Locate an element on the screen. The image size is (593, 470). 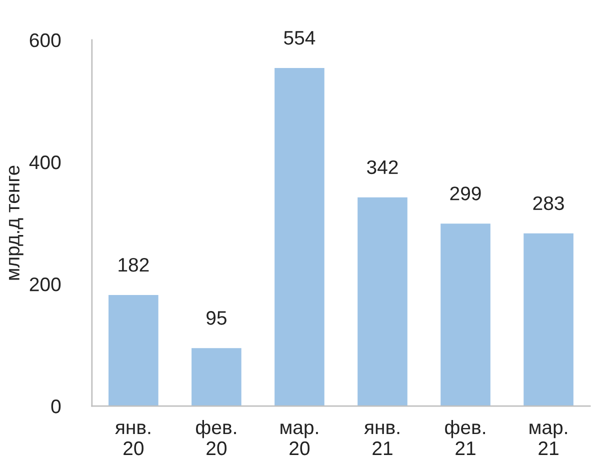
y-tick-label: 200 is located at coordinates (45, 285).